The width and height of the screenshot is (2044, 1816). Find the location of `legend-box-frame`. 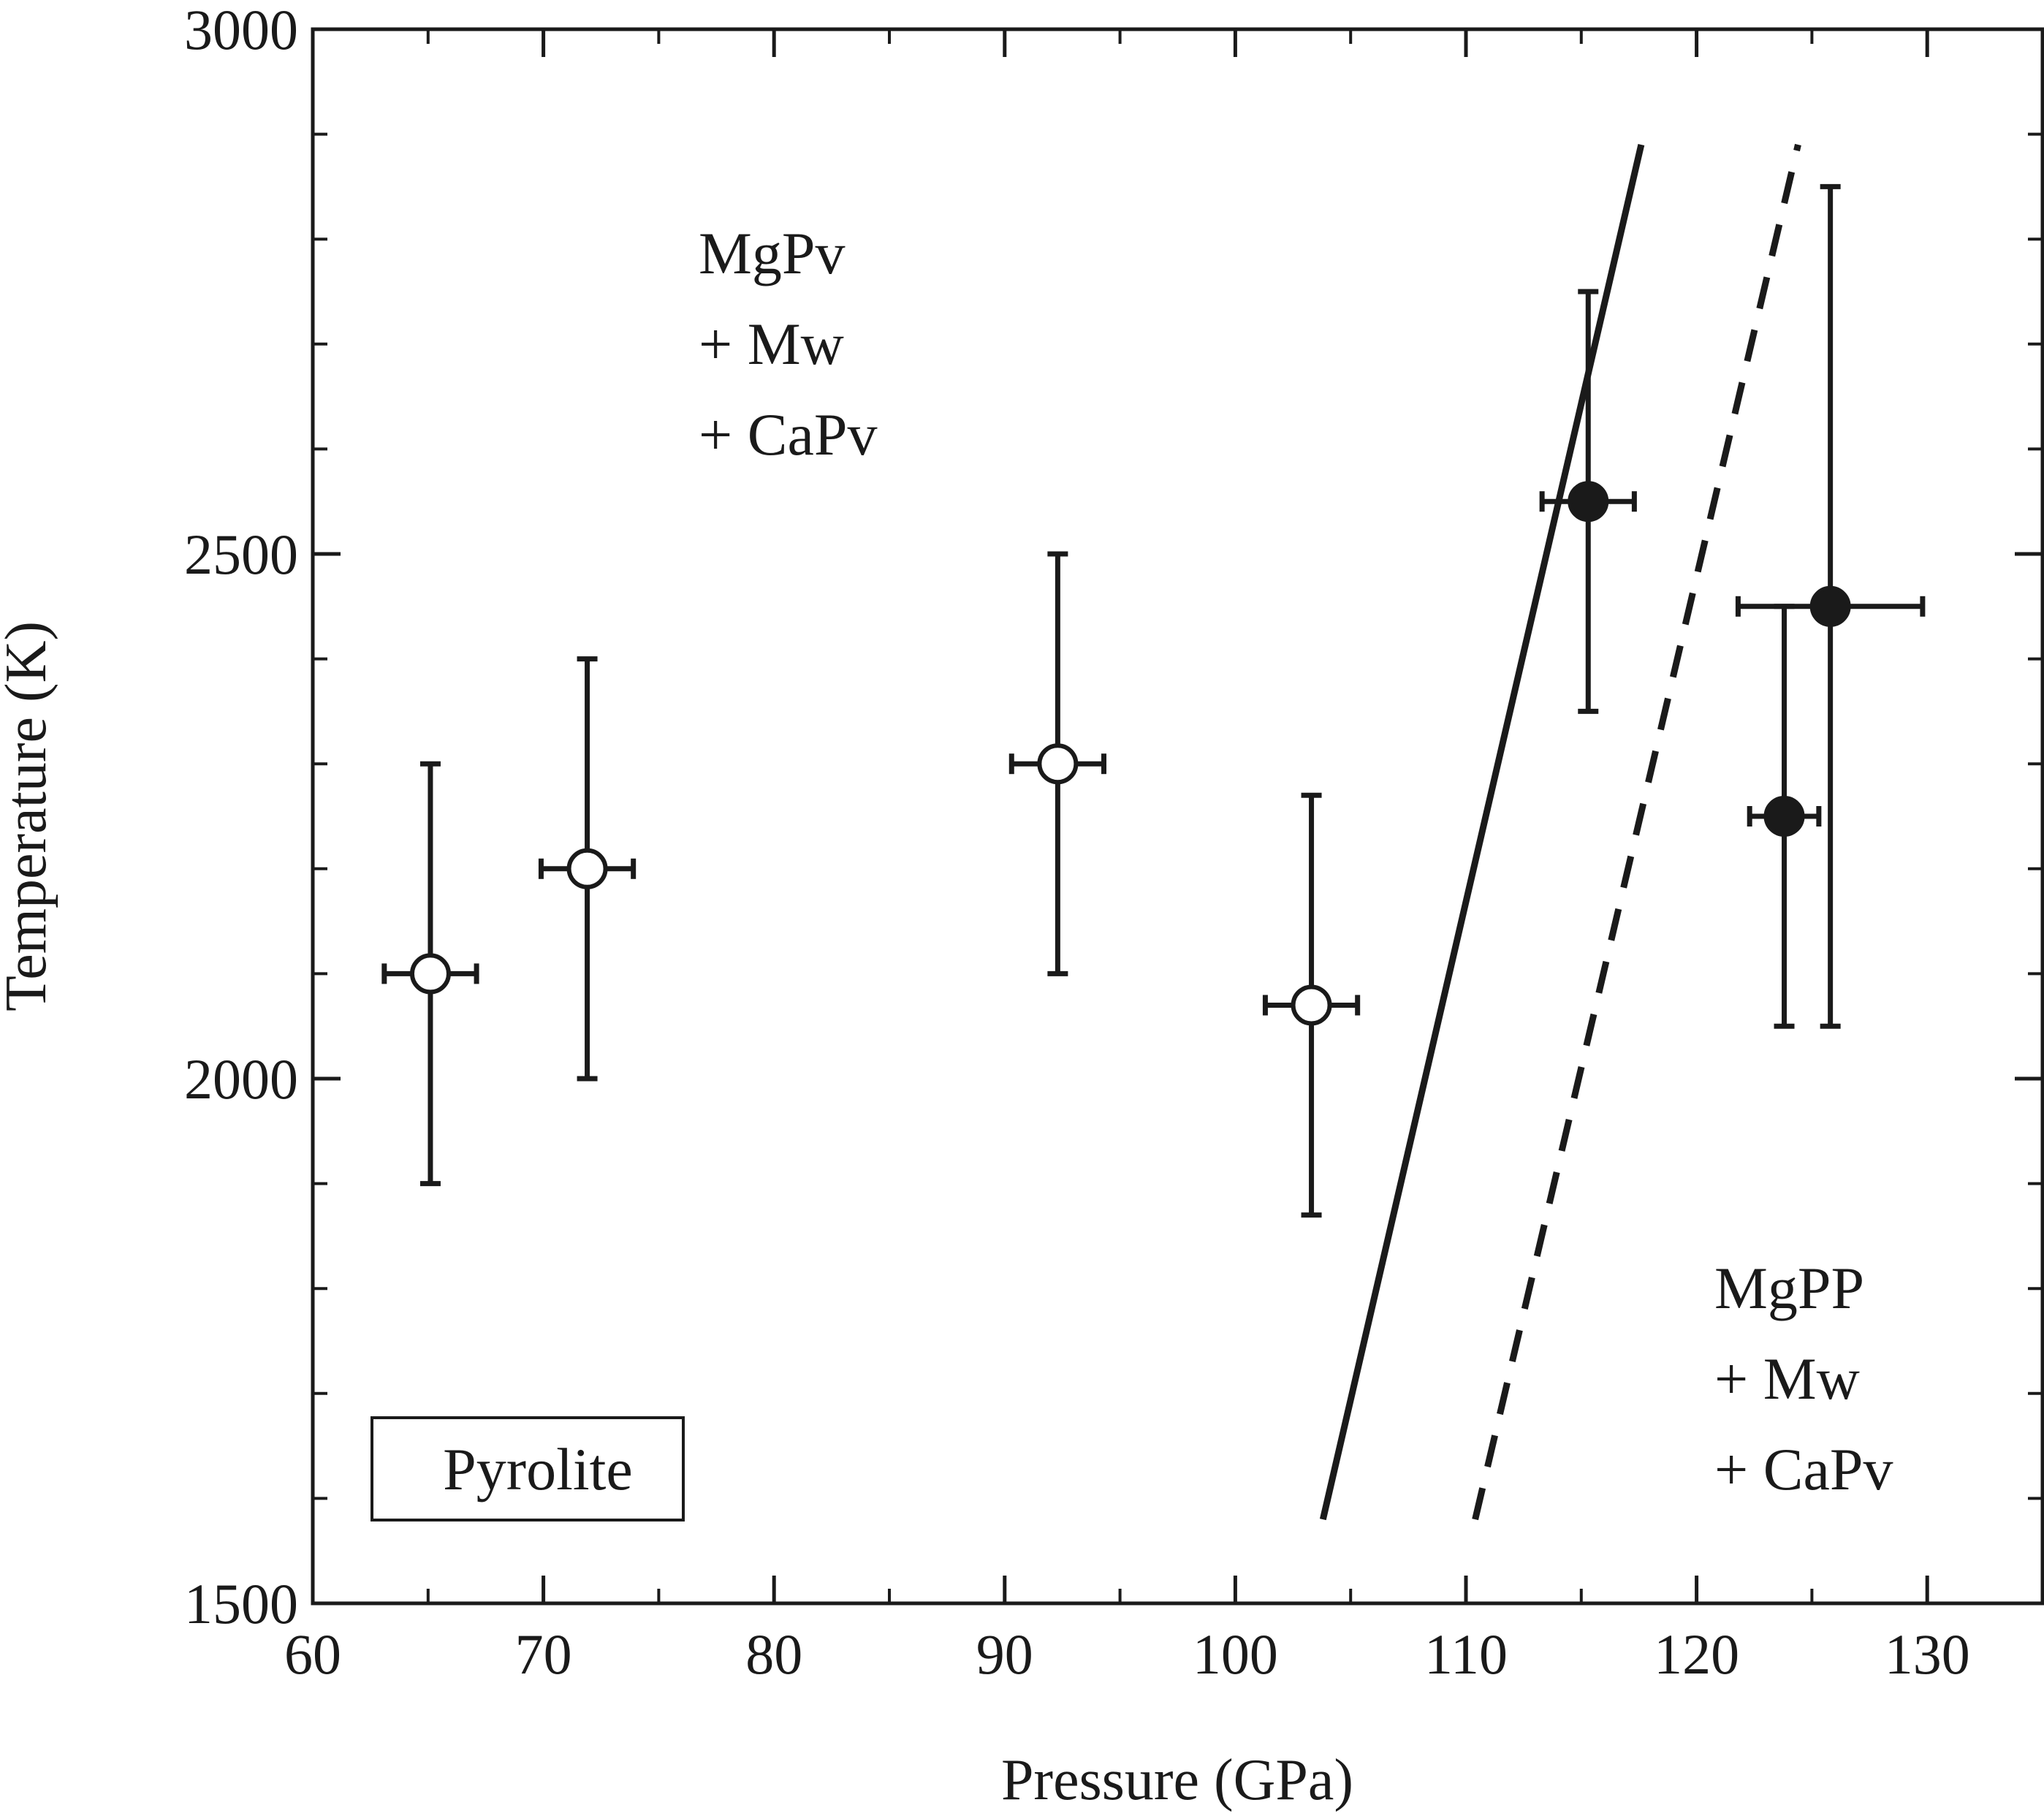

legend-box-frame is located at coordinates (528, 1468).